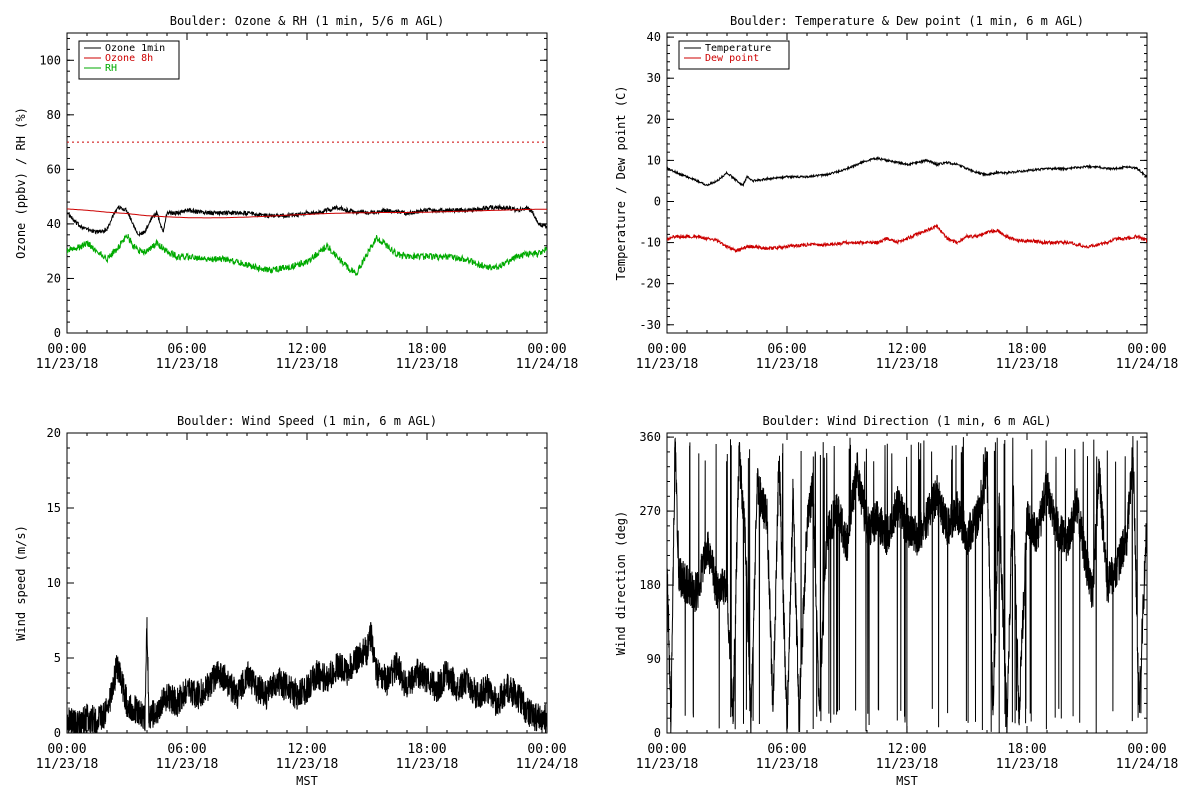 The height and width of the screenshot is (800, 1200). What do you see at coordinates (787, 357) in the screenshot?
I see `temp-xtick-label: 06:00 11/23/18` at bounding box center [787, 357].